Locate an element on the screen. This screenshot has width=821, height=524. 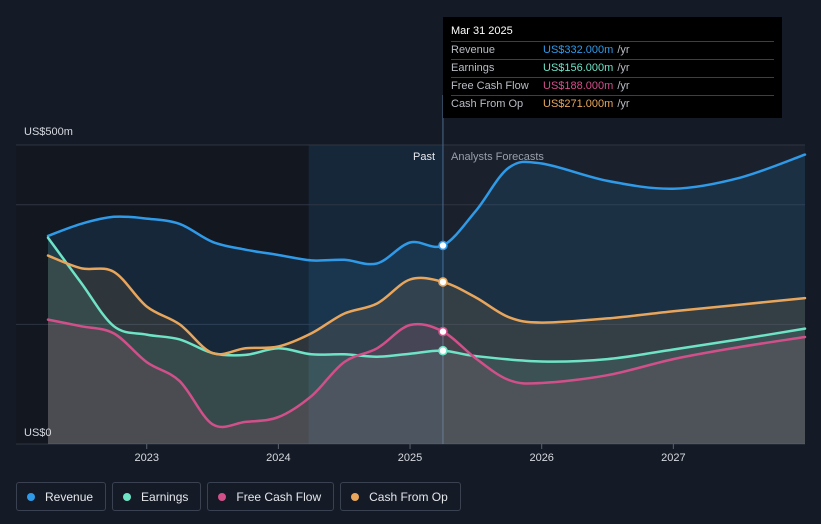
tooltip-row-value: US$332.000m is located at coordinates (578, 50).